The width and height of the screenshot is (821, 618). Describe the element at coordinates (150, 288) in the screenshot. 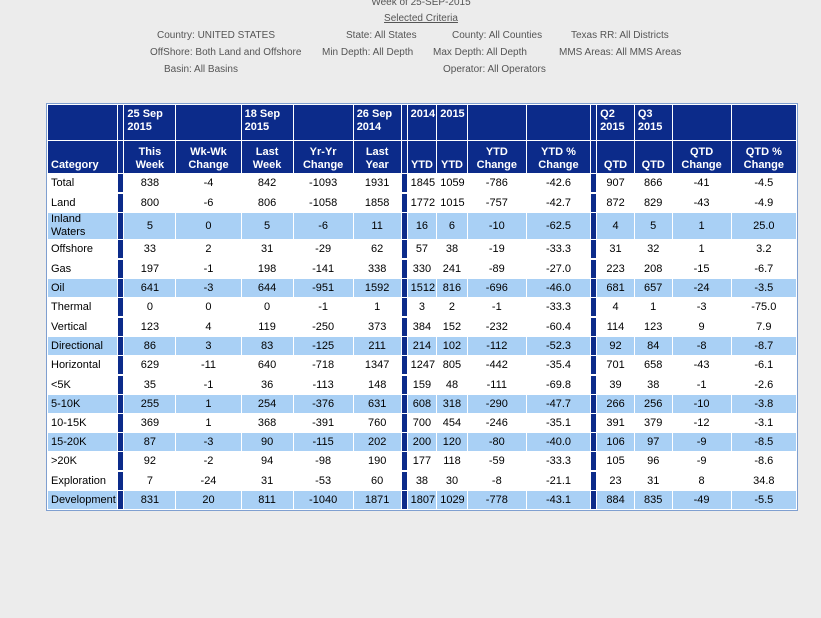

I see `cell: 641` at that location.